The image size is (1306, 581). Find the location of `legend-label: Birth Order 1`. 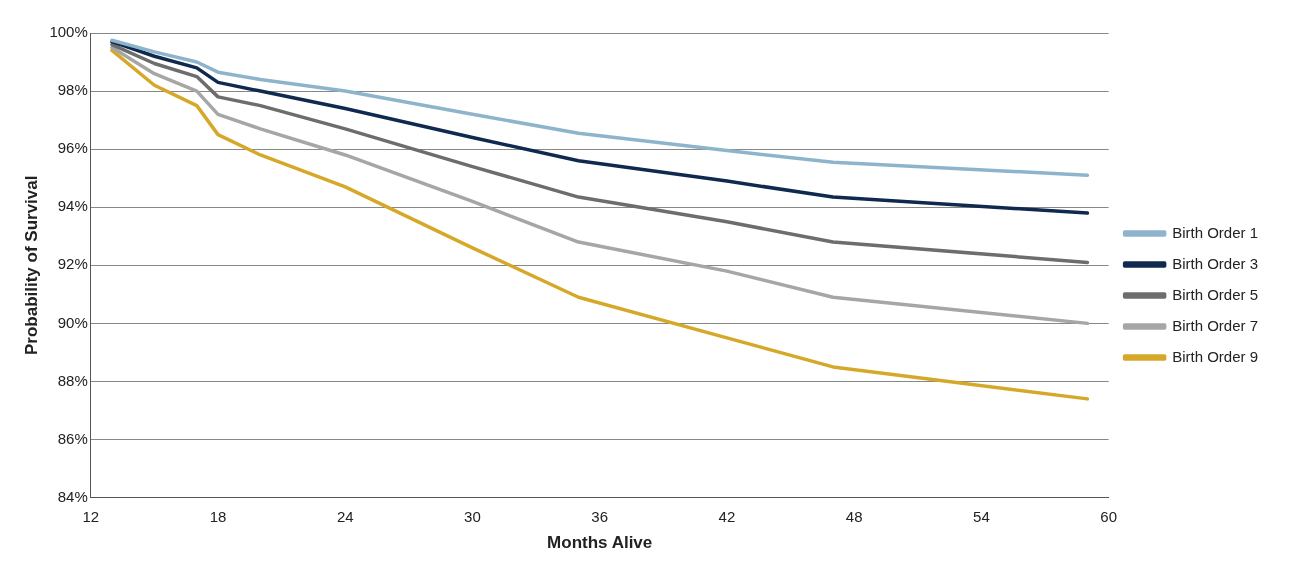

legend-label: Birth Order 1 is located at coordinates (1215, 232).